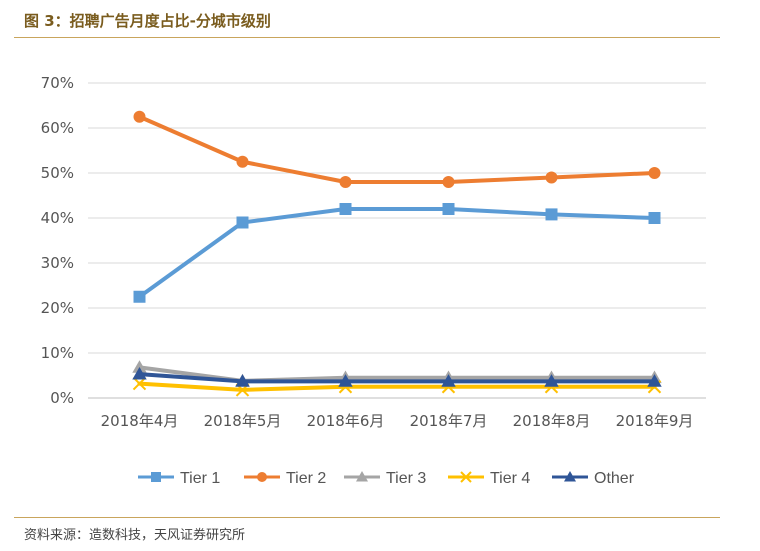 The image size is (760, 551). What do you see at coordinates (57, 353) in the screenshot?
I see `y-tick-label: 10%` at bounding box center [57, 353].